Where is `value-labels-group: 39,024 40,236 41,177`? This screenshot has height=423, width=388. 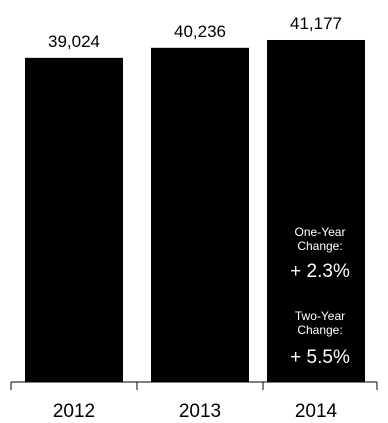 value-labels-group: 39,024 40,236 41,177 is located at coordinates (195, 32).